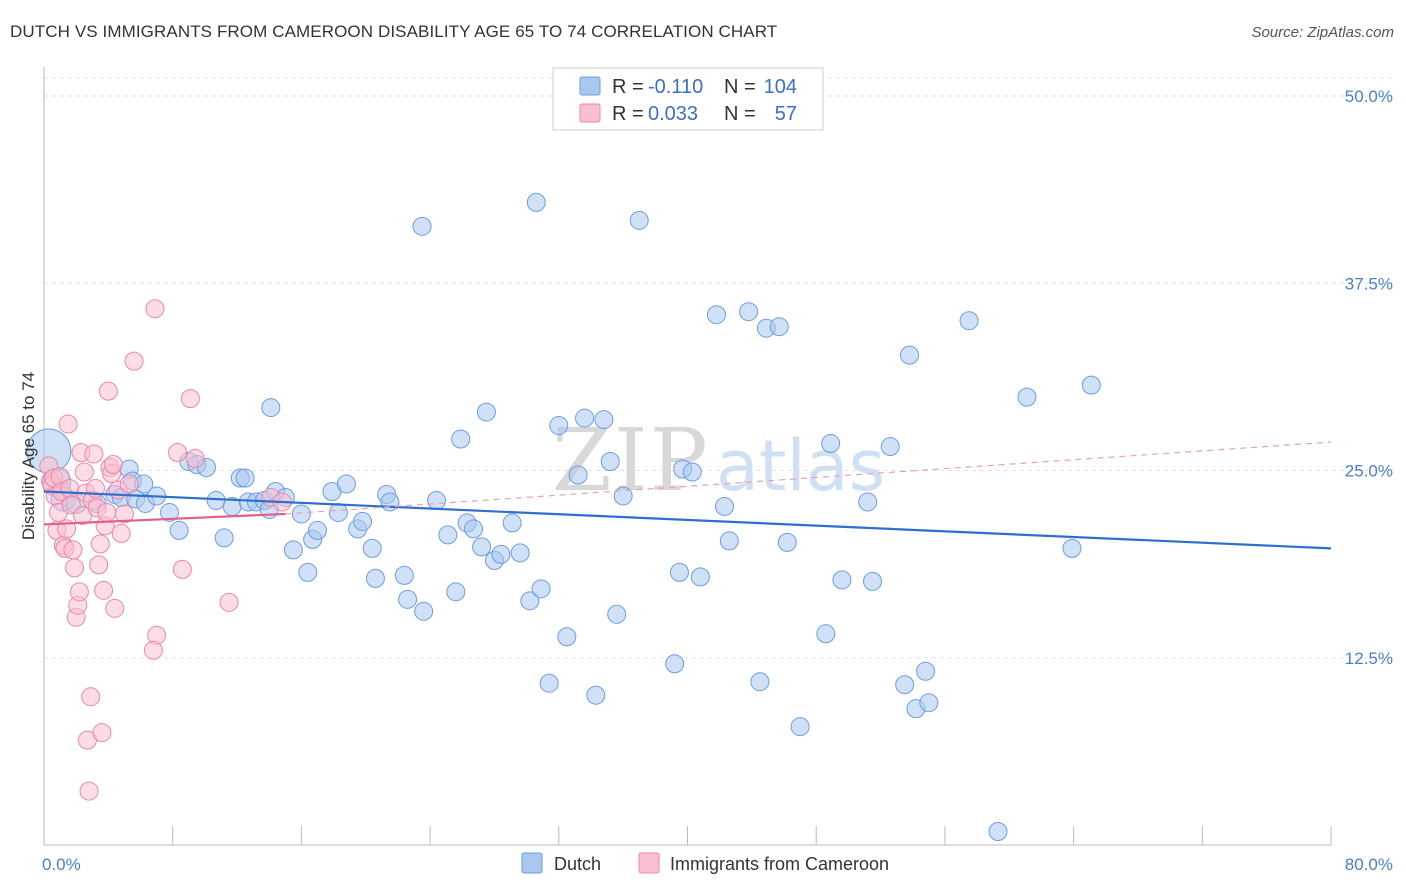  What do you see at coordinates (740, 87) in the screenshot?
I see `legend-n-label-dutch: N =` at bounding box center [740, 87].